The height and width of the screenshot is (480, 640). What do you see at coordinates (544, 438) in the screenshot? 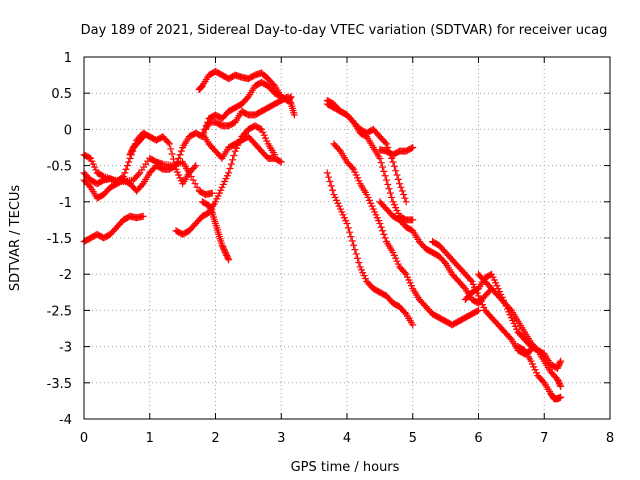
I see `x-tick-label: 7` at bounding box center [544, 438].